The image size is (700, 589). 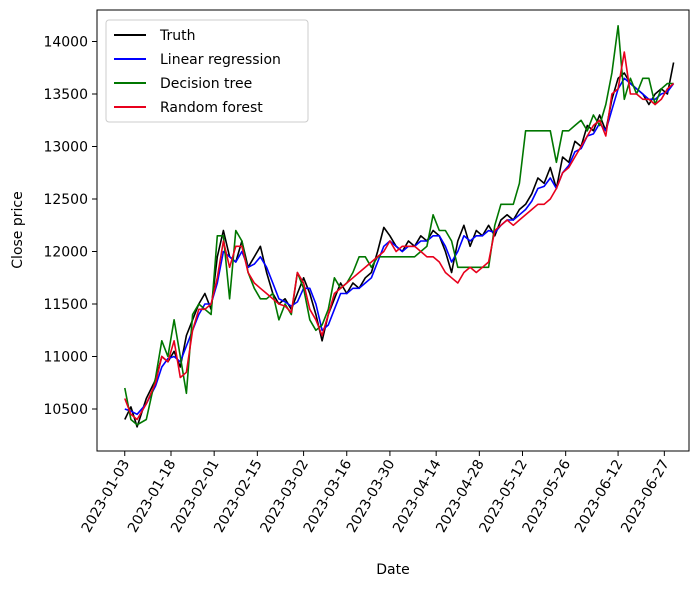 What do you see at coordinates (211, 108) in the screenshot?
I see `legend-label: Random forest` at bounding box center [211, 108].